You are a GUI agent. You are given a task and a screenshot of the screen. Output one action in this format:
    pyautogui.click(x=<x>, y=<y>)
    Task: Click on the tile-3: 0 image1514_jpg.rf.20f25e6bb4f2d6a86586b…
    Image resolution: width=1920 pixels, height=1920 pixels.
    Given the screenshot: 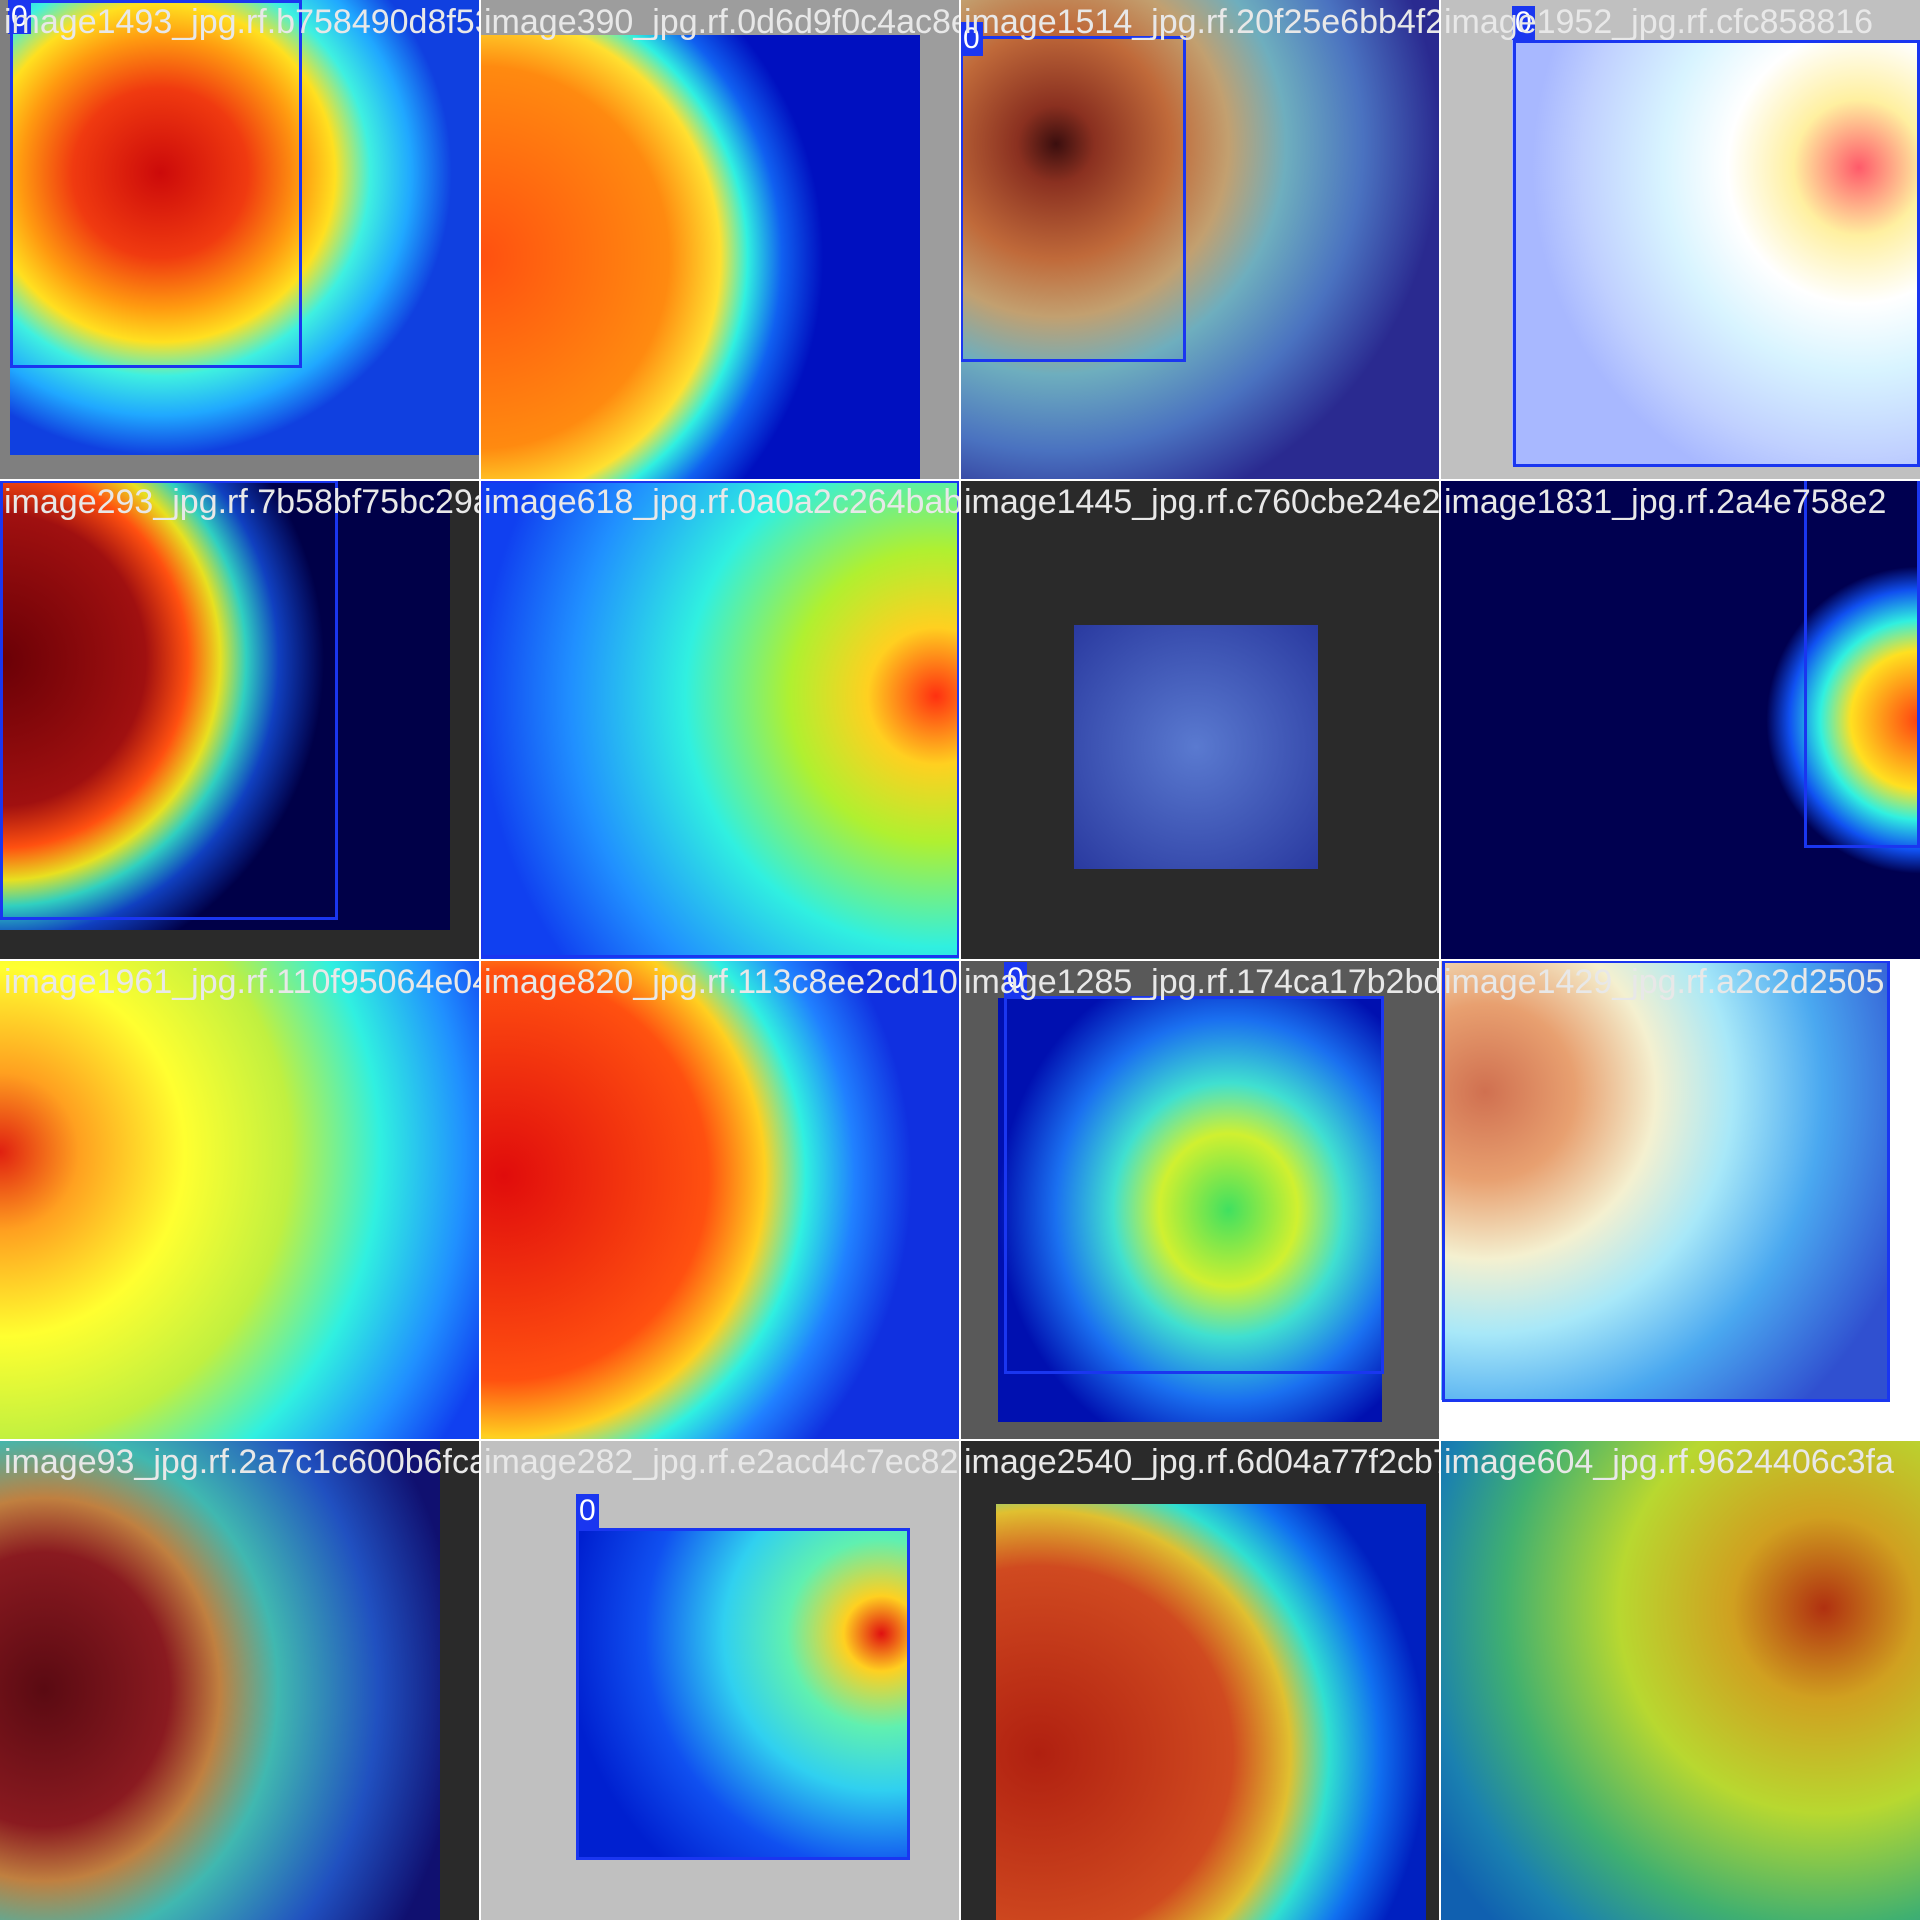 What is the action you would take?
    pyautogui.click(x=1200, y=240)
    